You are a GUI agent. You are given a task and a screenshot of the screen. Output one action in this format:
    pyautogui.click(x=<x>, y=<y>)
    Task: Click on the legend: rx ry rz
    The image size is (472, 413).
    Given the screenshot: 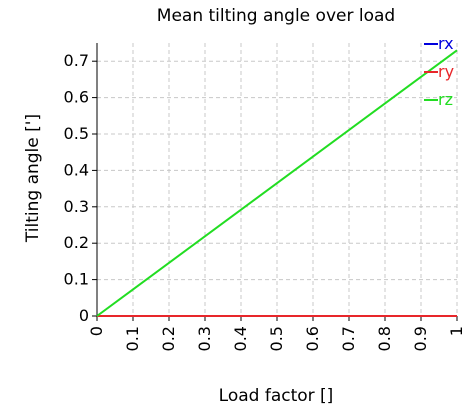 What is the action you would take?
    pyautogui.click(x=439, y=71)
    